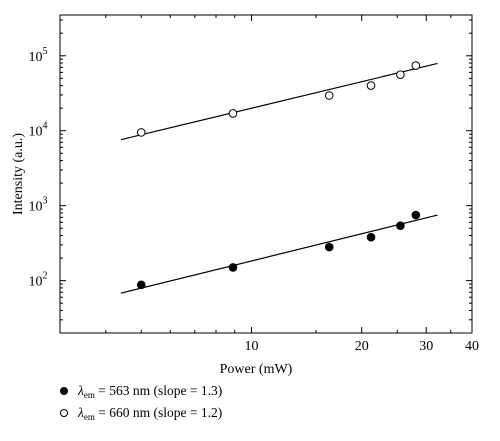 The image size is (500, 441). What do you see at coordinates (252, 346) in the screenshot?
I see `x-tick-label: 10` at bounding box center [252, 346].